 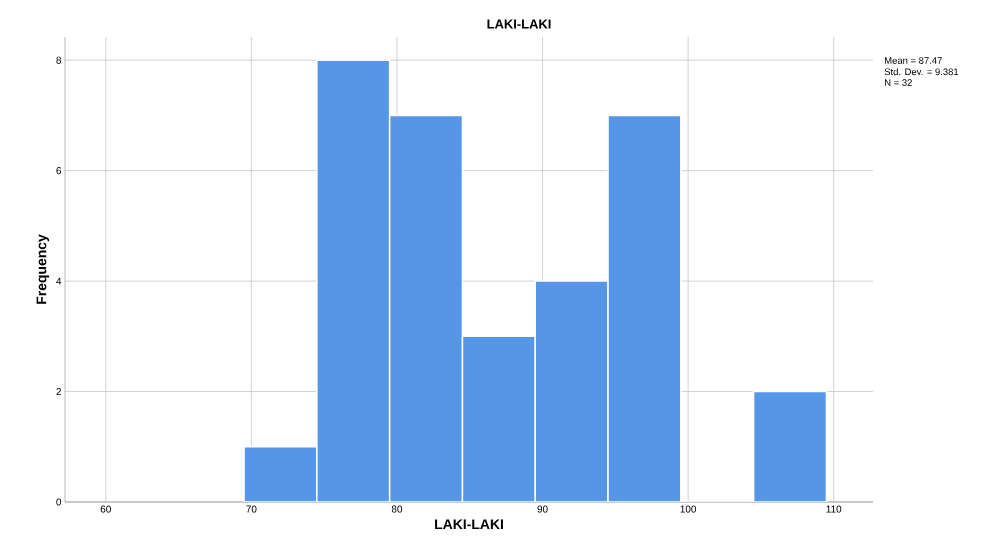 What do you see at coordinates (59, 171) in the screenshot?
I see `y-tick-label: 6` at bounding box center [59, 171].